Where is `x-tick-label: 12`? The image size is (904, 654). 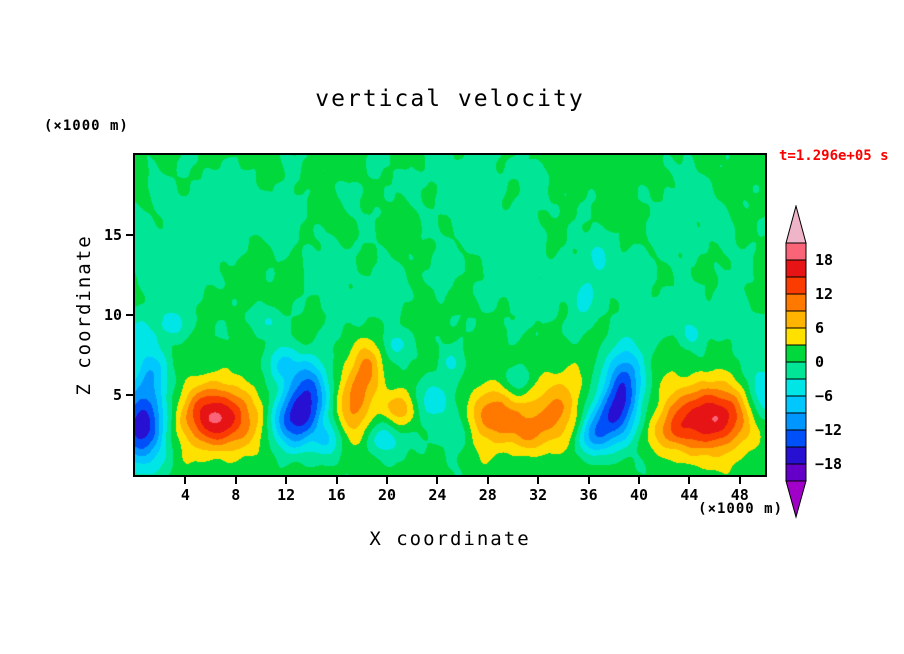 x-tick-label: 12 is located at coordinates (286, 495).